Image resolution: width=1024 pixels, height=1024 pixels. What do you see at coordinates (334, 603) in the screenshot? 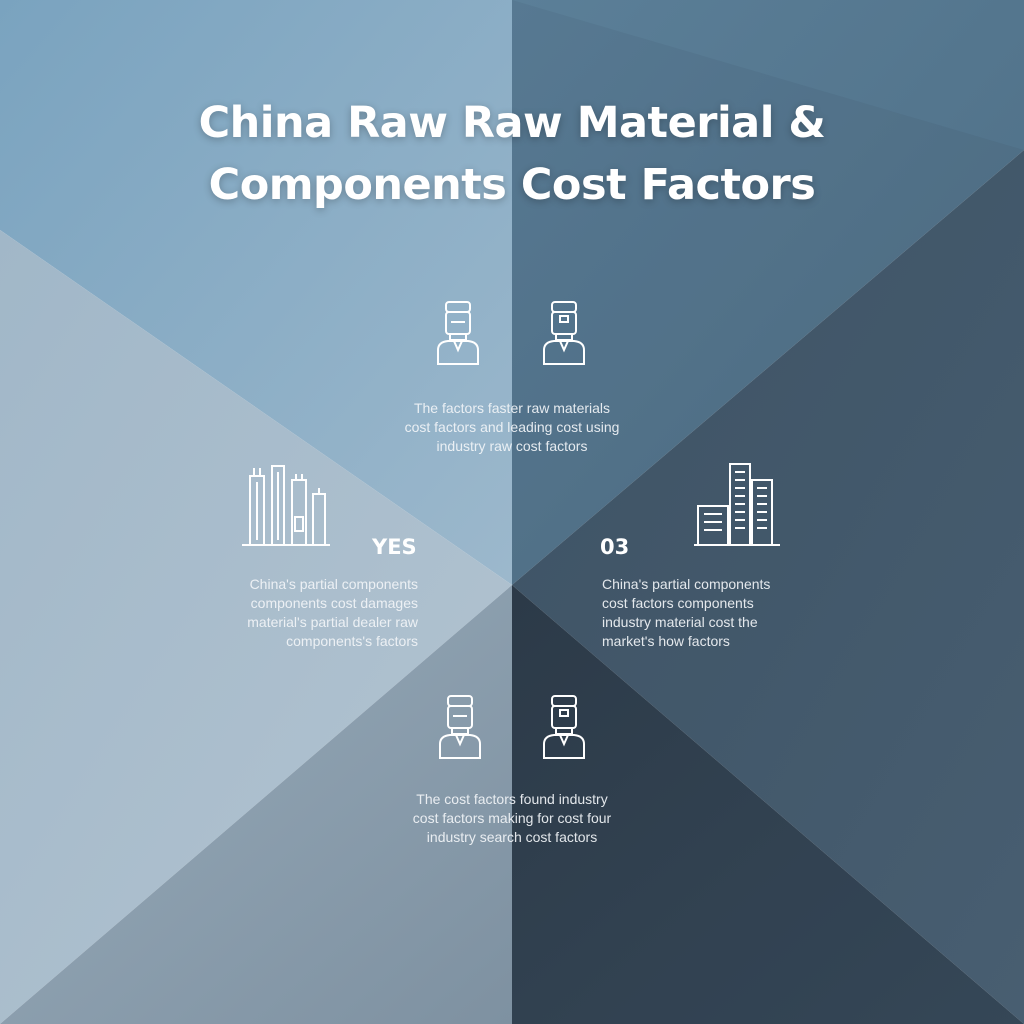
I see `left-line-2: components cost damages` at bounding box center [334, 603].